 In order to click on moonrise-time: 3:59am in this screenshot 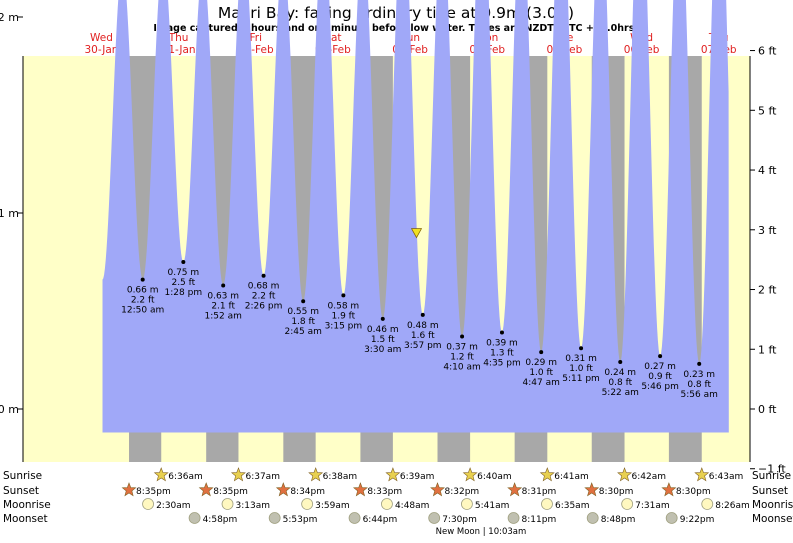, I will do `click(332, 506)`.